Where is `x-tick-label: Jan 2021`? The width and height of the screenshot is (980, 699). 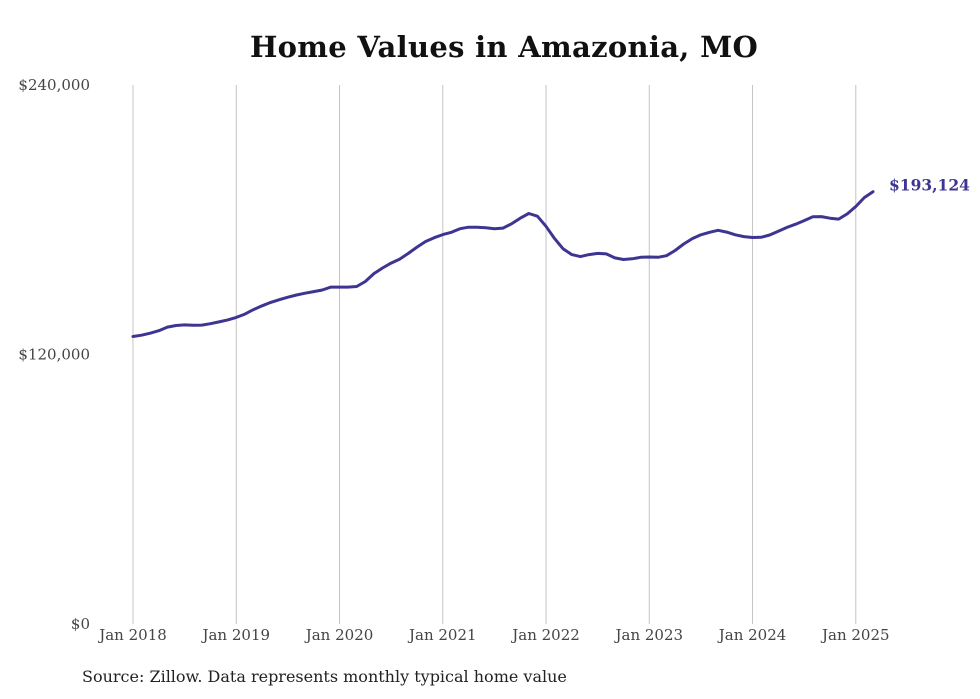 x-tick-label: Jan 2021 is located at coordinates (442, 635).